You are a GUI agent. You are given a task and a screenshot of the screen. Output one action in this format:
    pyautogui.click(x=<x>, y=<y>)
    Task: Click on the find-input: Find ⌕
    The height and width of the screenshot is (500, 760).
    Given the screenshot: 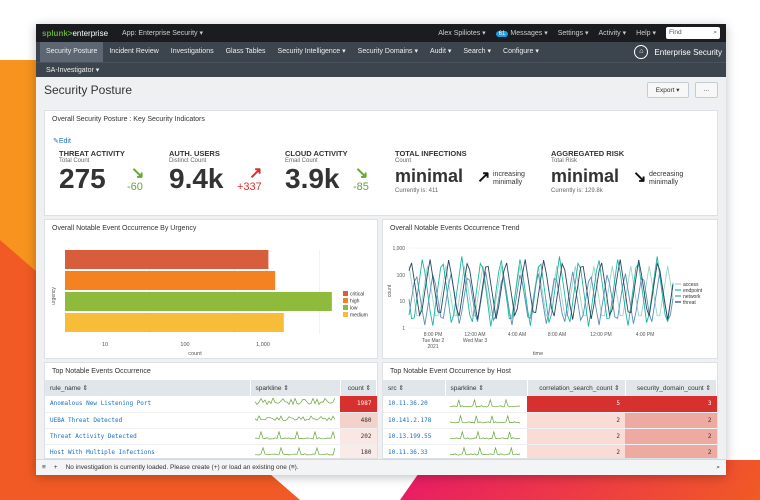 What is the action you would take?
    pyautogui.click(x=693, y=33)
    